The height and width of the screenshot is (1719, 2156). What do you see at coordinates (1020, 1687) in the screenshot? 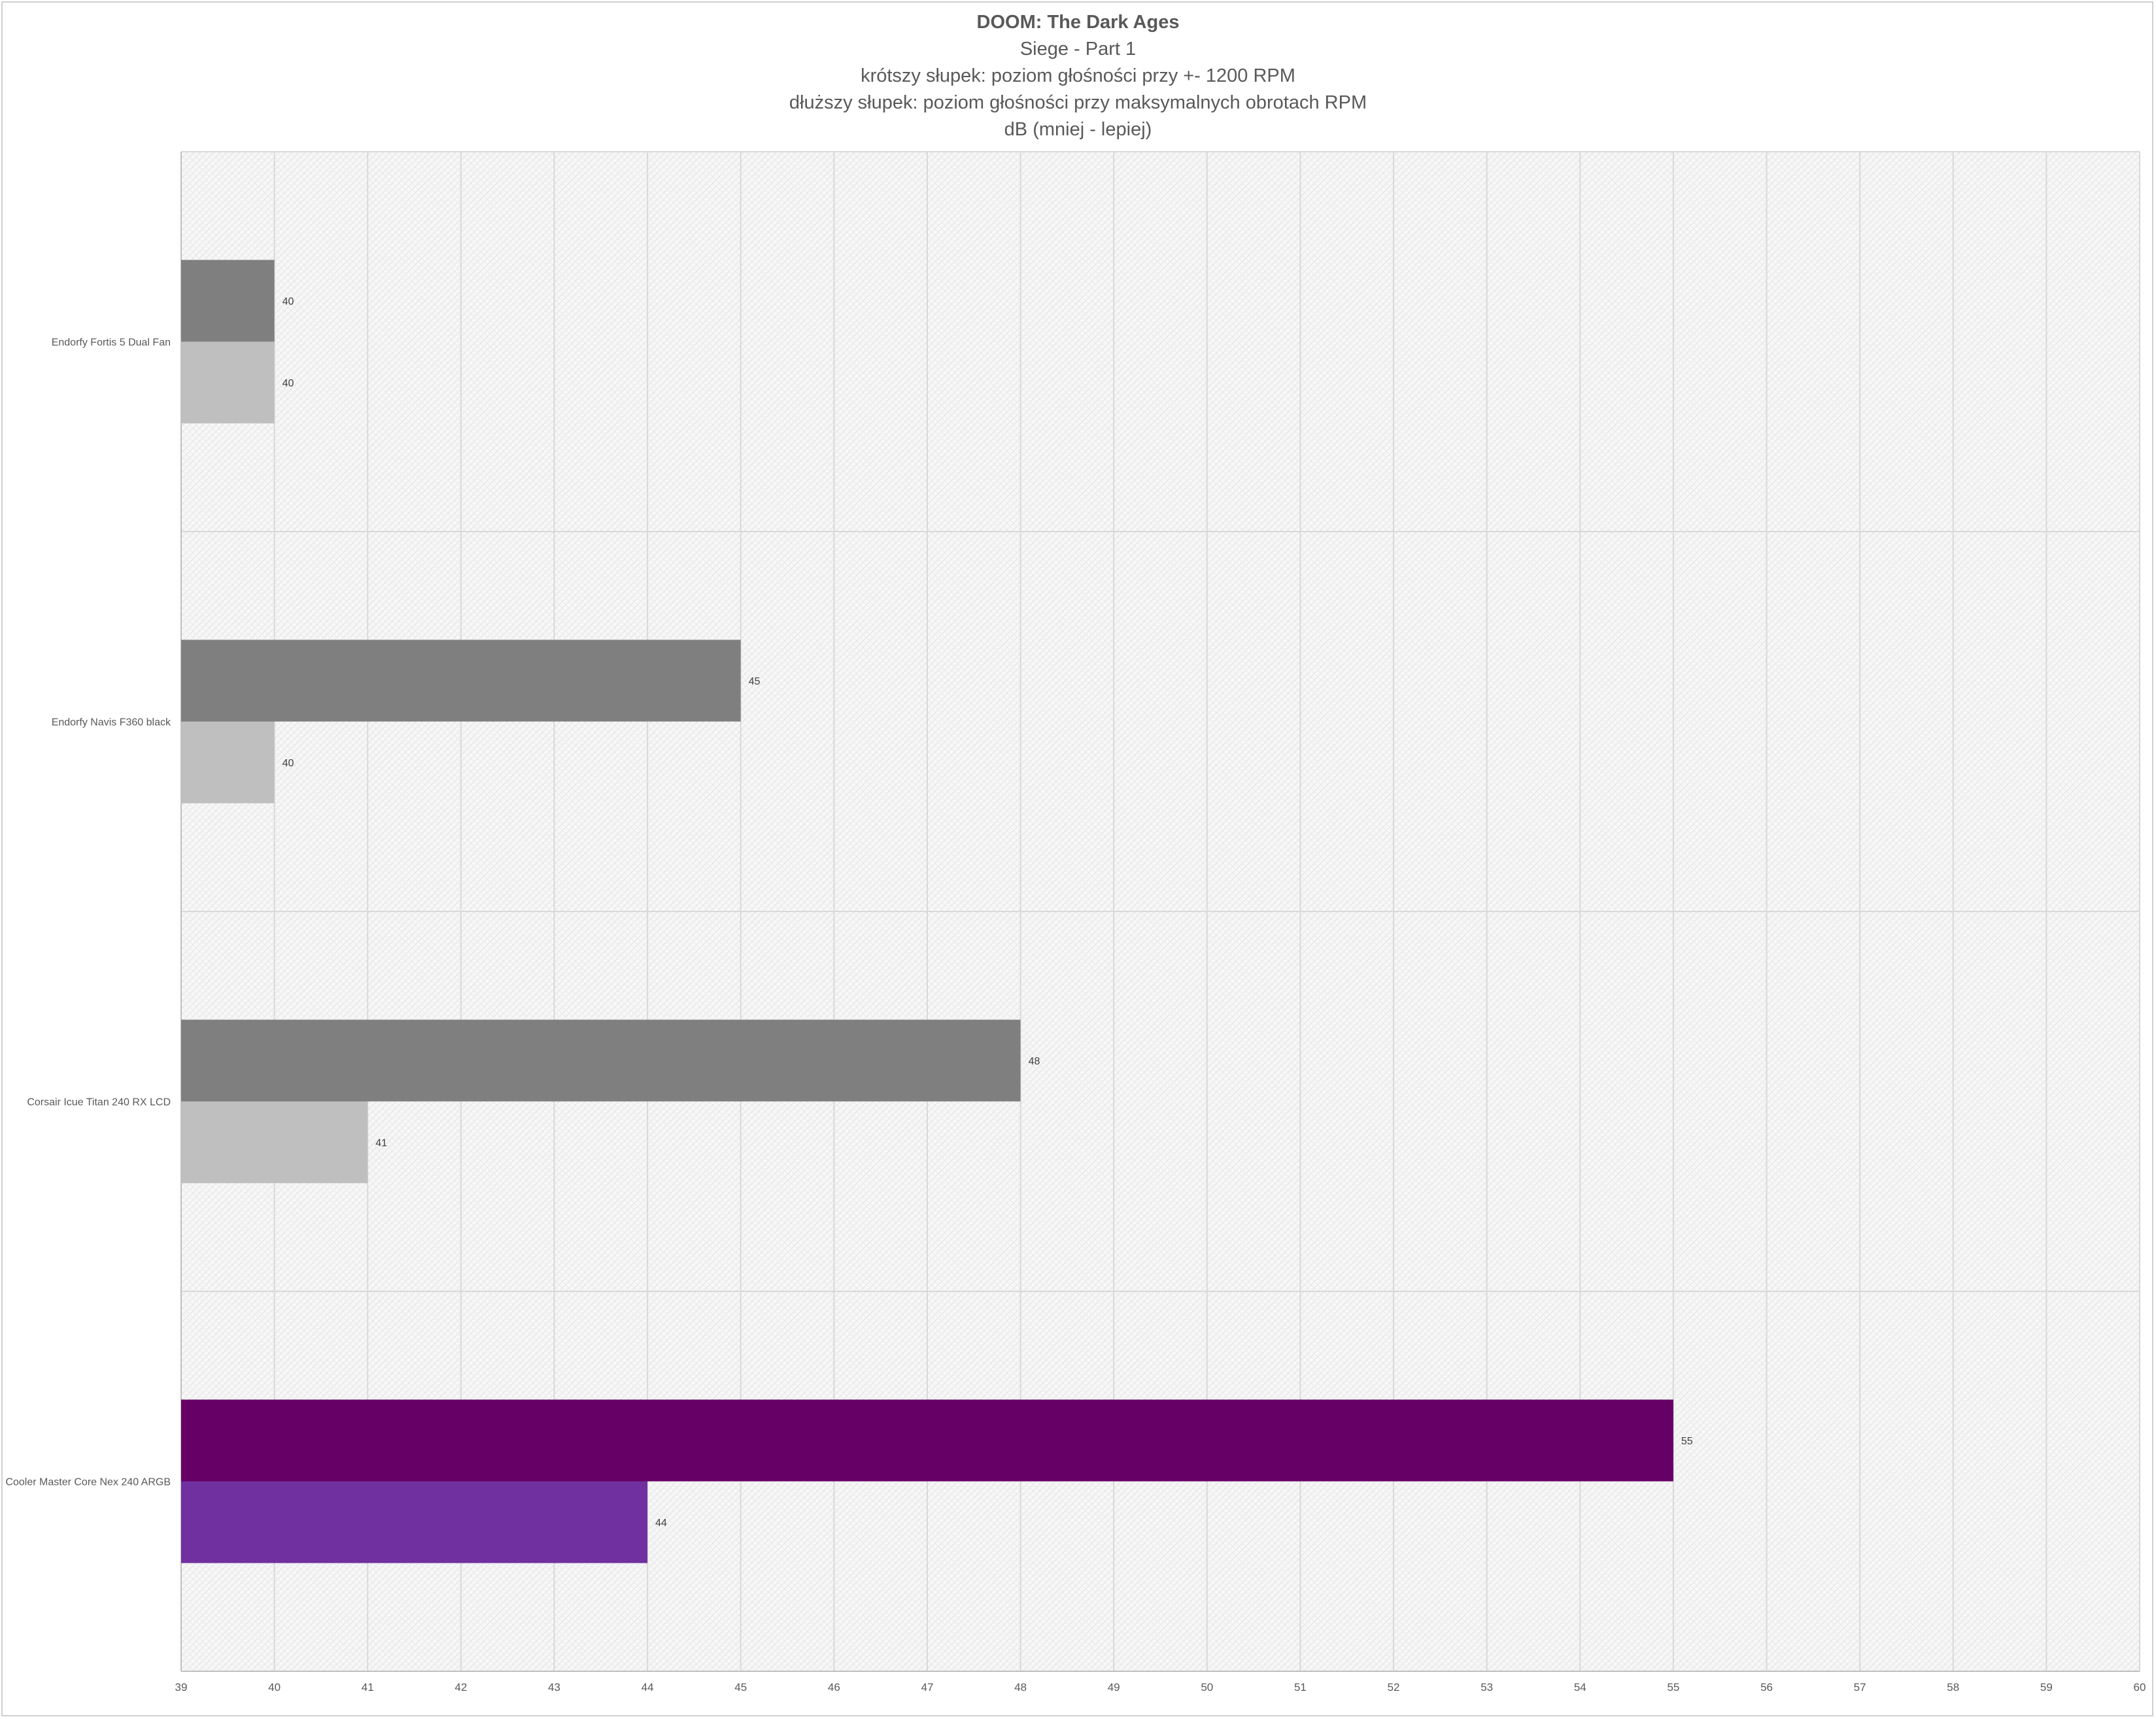
I see `x-tick-label: 48` at bounding box center [1020, 1687].